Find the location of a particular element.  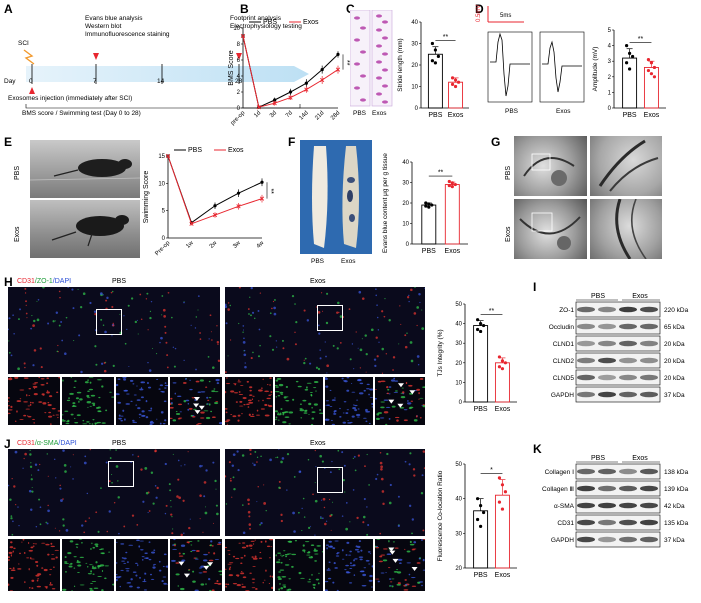

em-exos-low is located at coordinates (550, 229).